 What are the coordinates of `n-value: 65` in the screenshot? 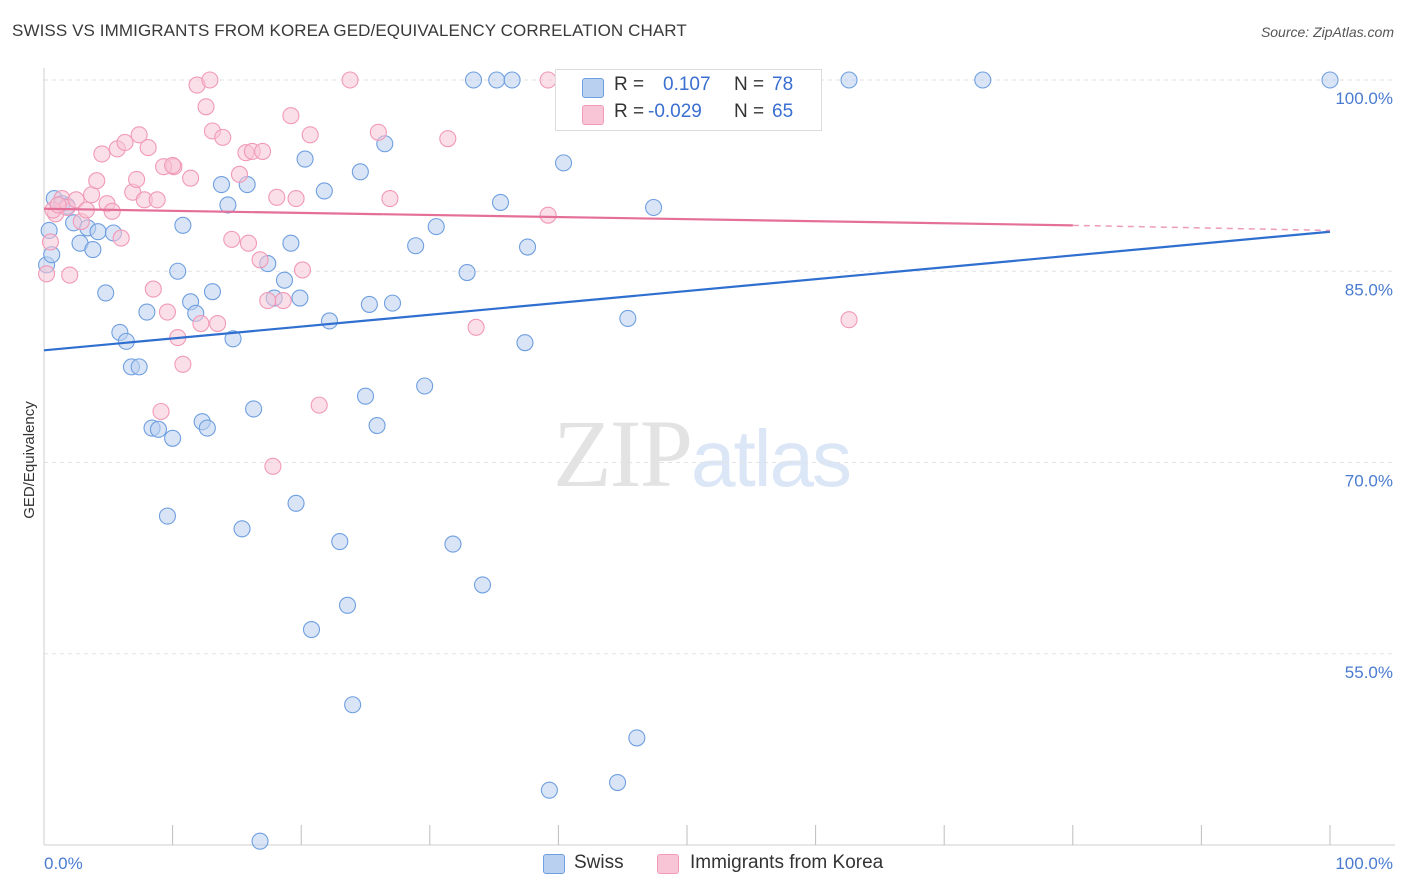 It's located at (783, 111).